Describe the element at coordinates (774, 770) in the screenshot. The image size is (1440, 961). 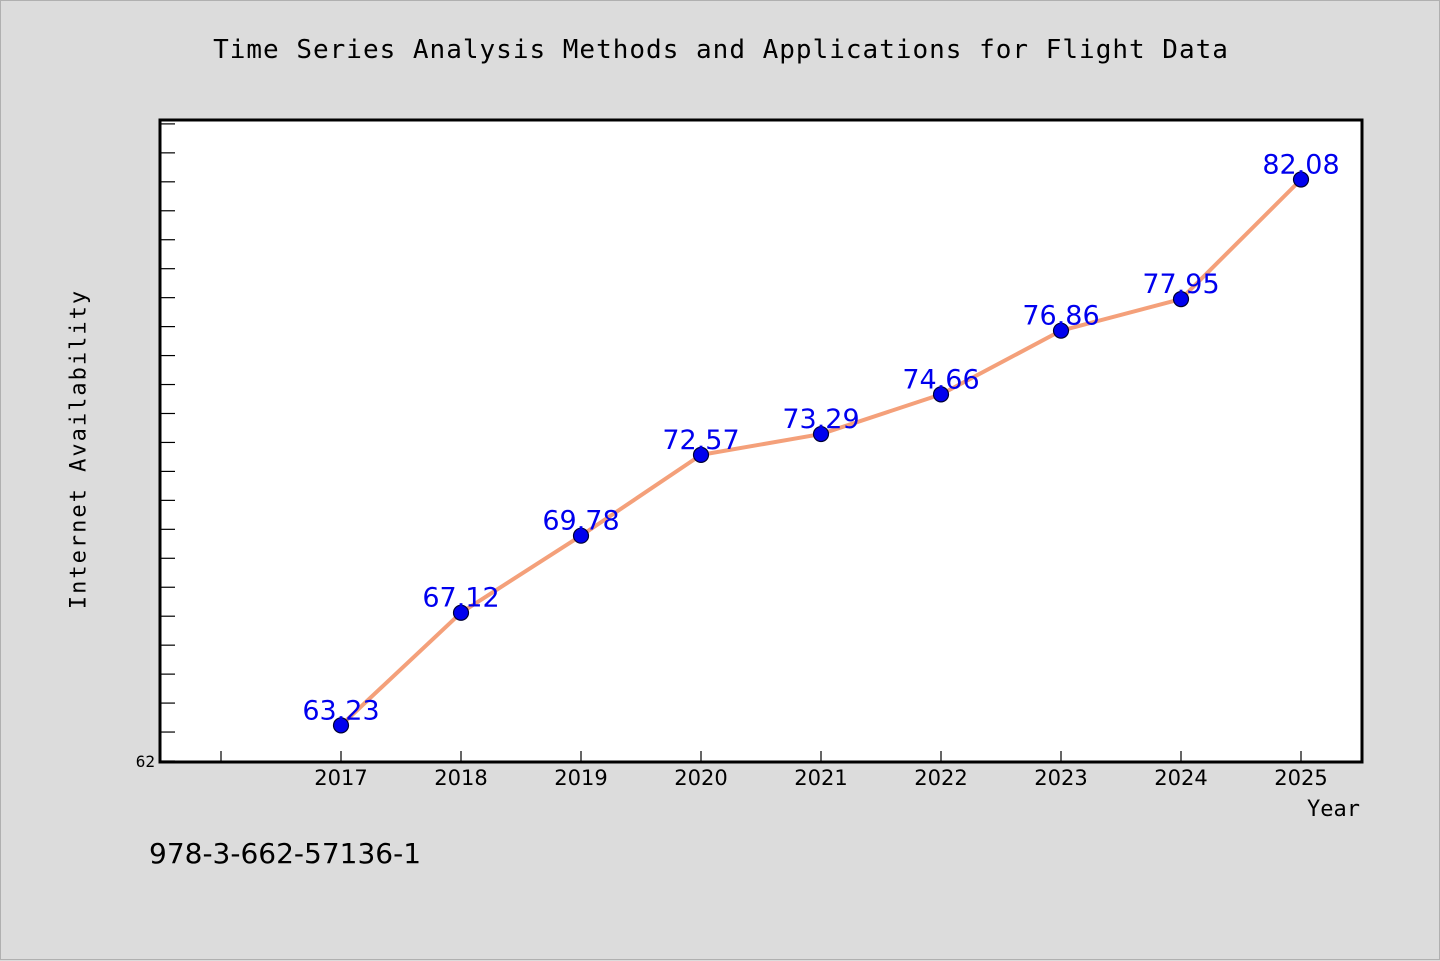
I see `x-axis-ticks: 2017 2018 2019 2020 2021 2022 2023 2024 2025` at that location.